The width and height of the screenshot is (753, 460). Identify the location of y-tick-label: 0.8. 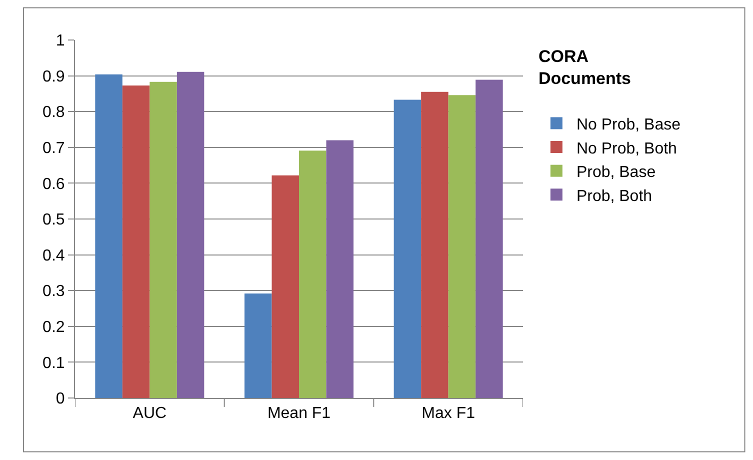
(53, 113).